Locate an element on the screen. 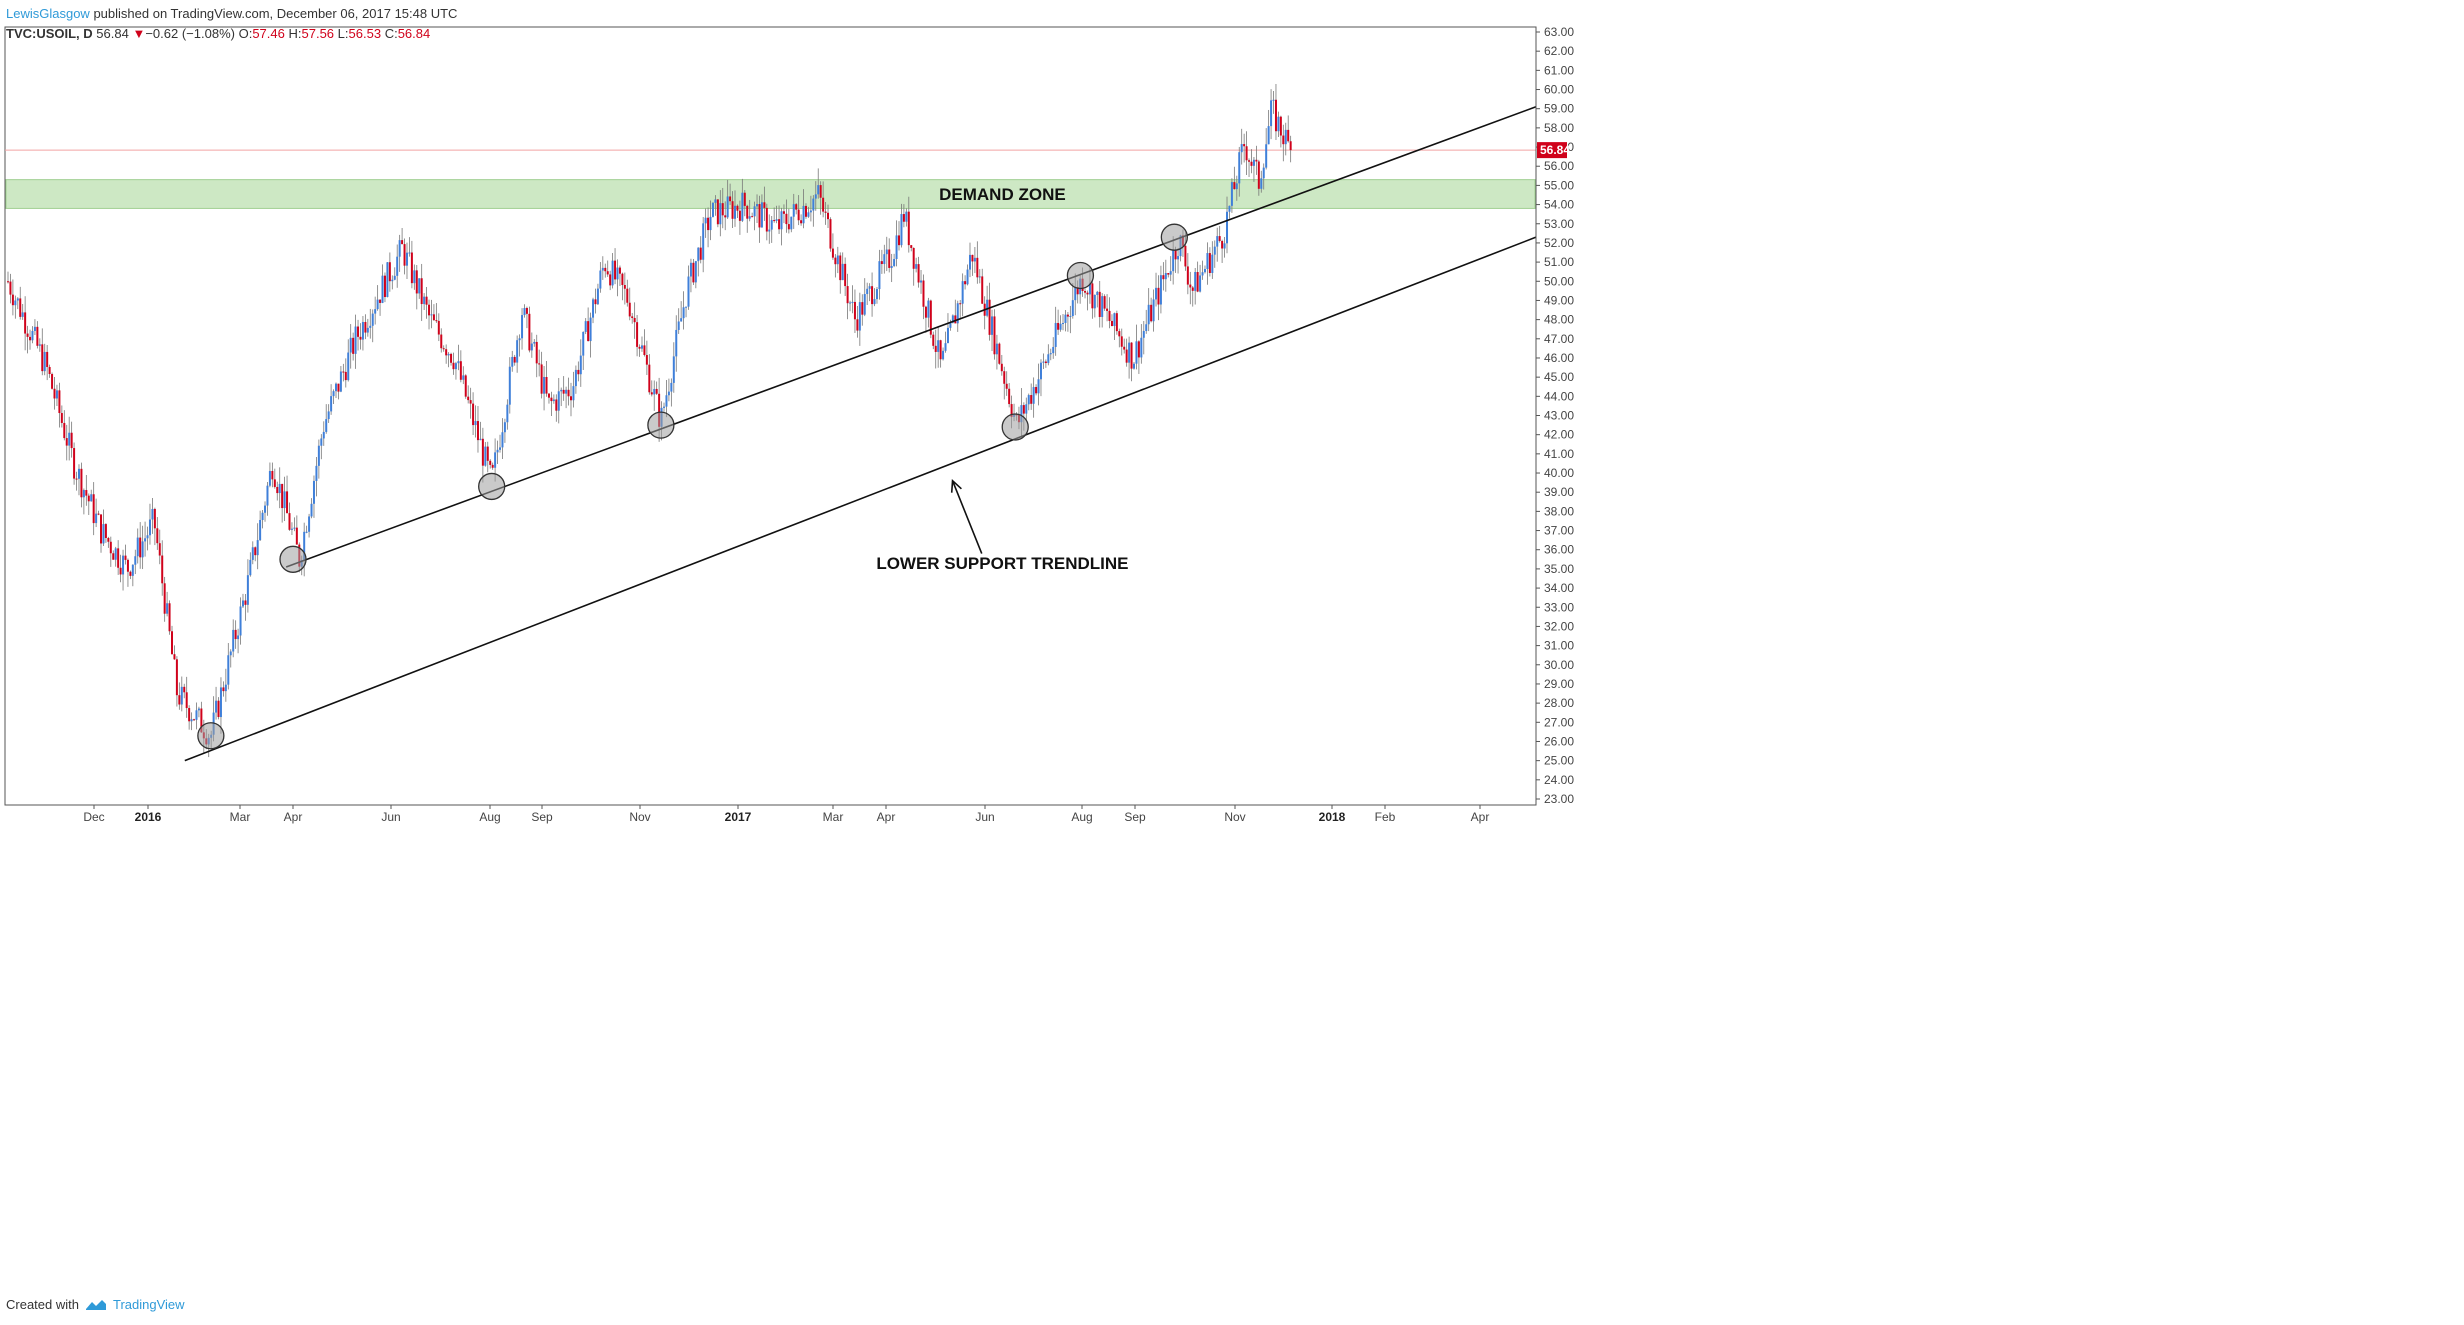 The height and width of the screenshot is (1325, 2464). author-link: LewisGlasgow is located at coordinates (48, 13).